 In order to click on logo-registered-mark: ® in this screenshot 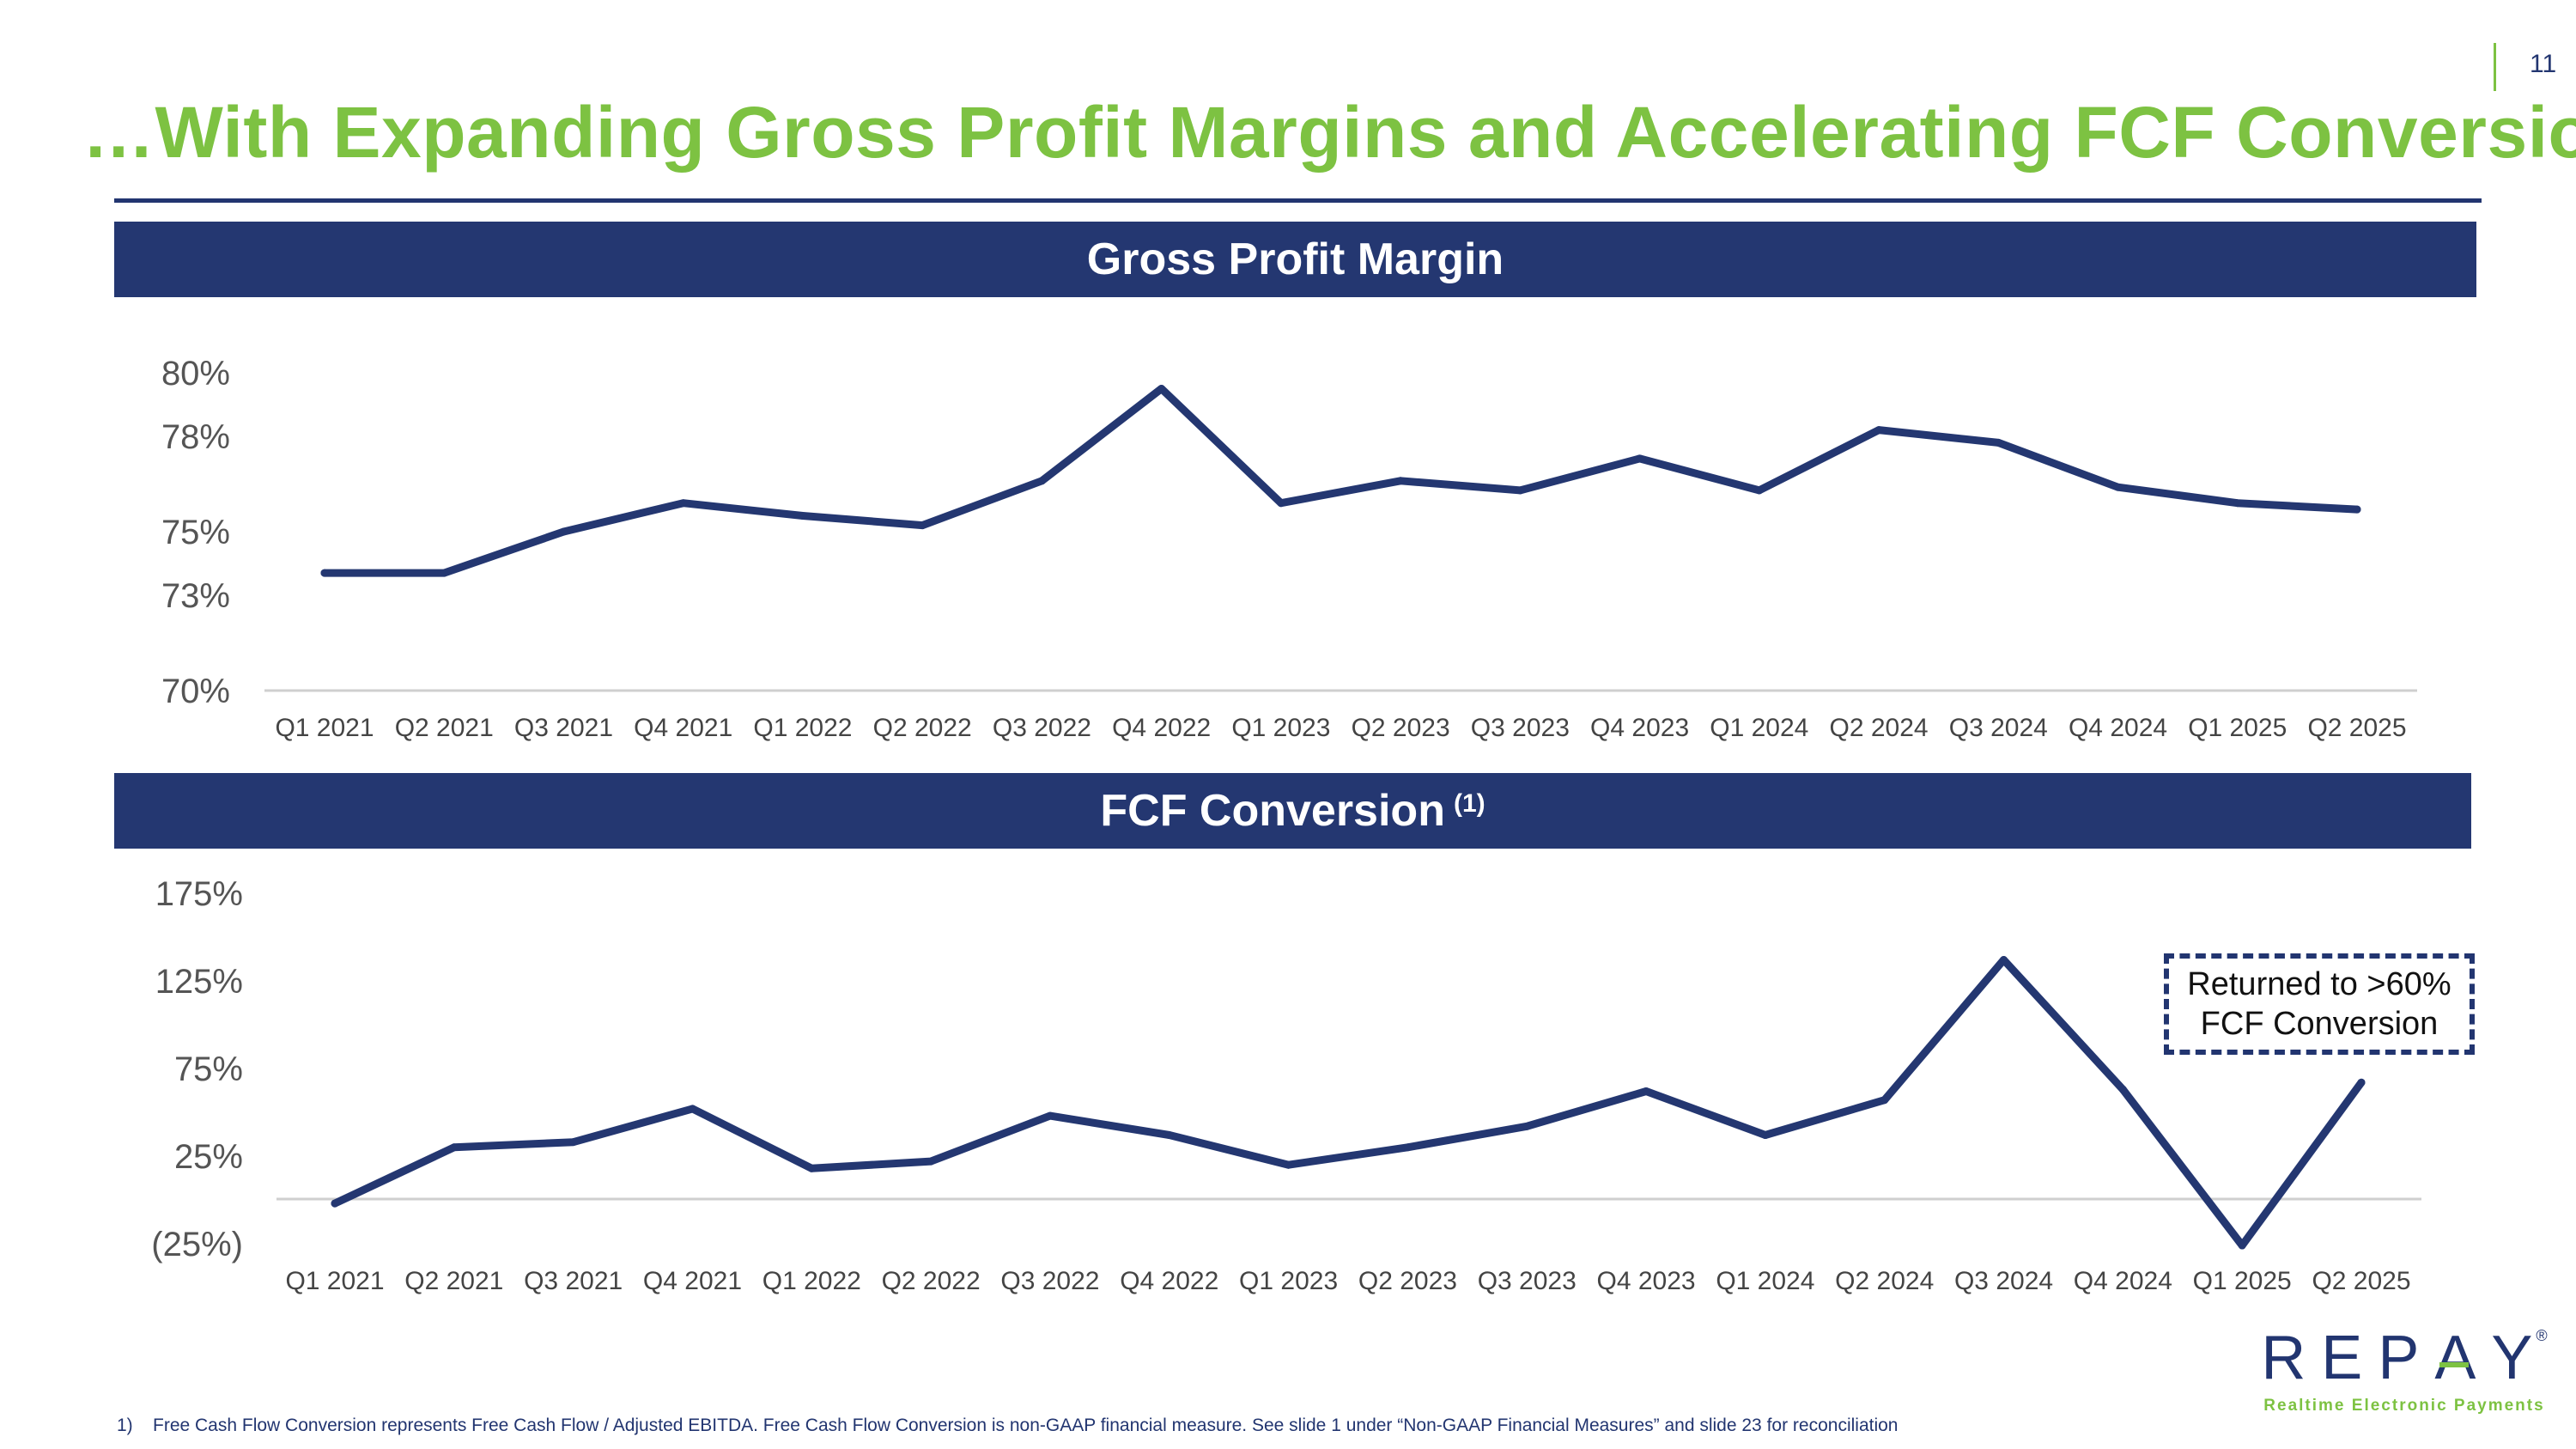, I will do `click(2542, 1335)`.